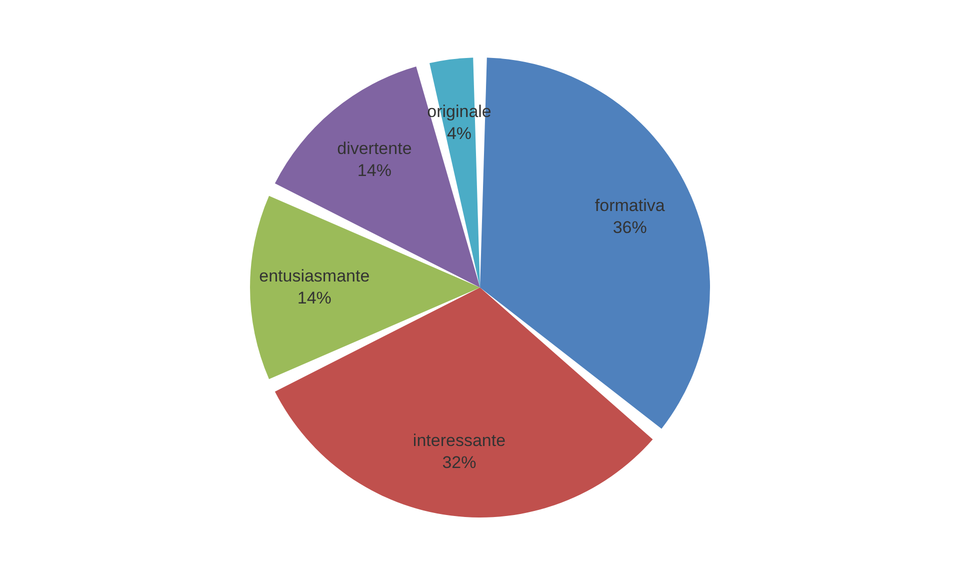  I want to click on data-label: 32%, so click(459, 462).